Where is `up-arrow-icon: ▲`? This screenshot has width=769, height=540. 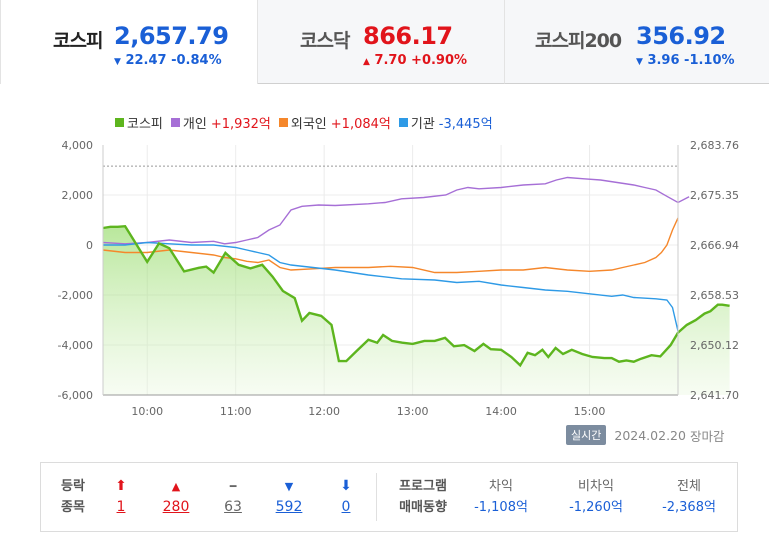 up-arrow-icon: ▲ is located at coordinates (366, 62).